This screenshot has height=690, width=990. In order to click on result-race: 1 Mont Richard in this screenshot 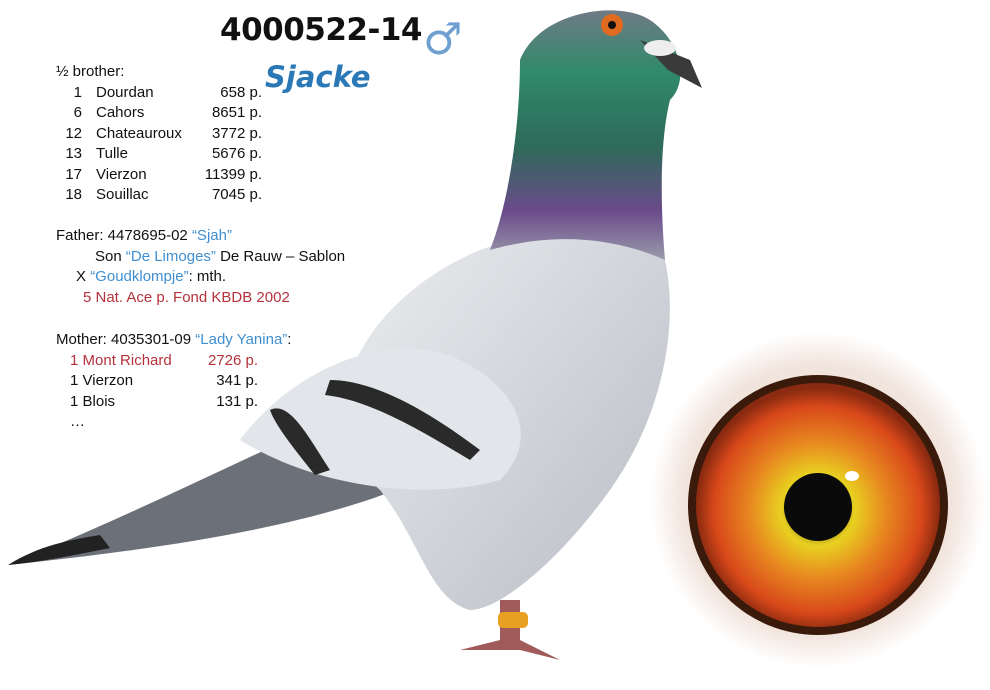, I will do `click(121, 360)`.